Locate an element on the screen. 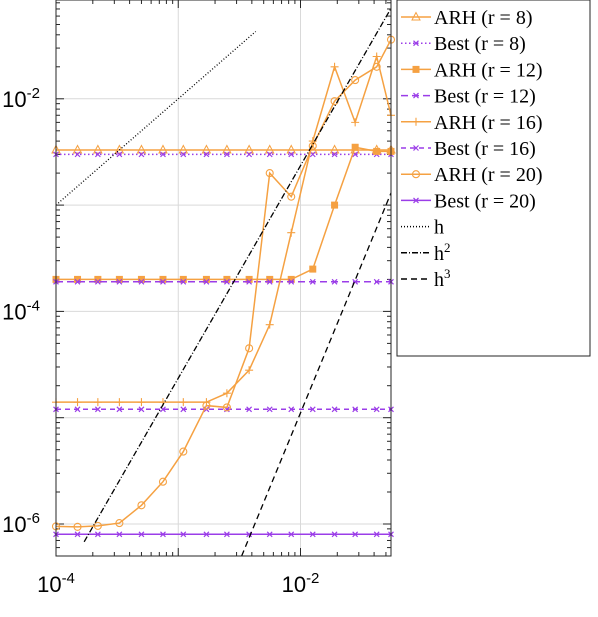  legend-entry: ARH (r = 16) is located at coordinates (472, 123).